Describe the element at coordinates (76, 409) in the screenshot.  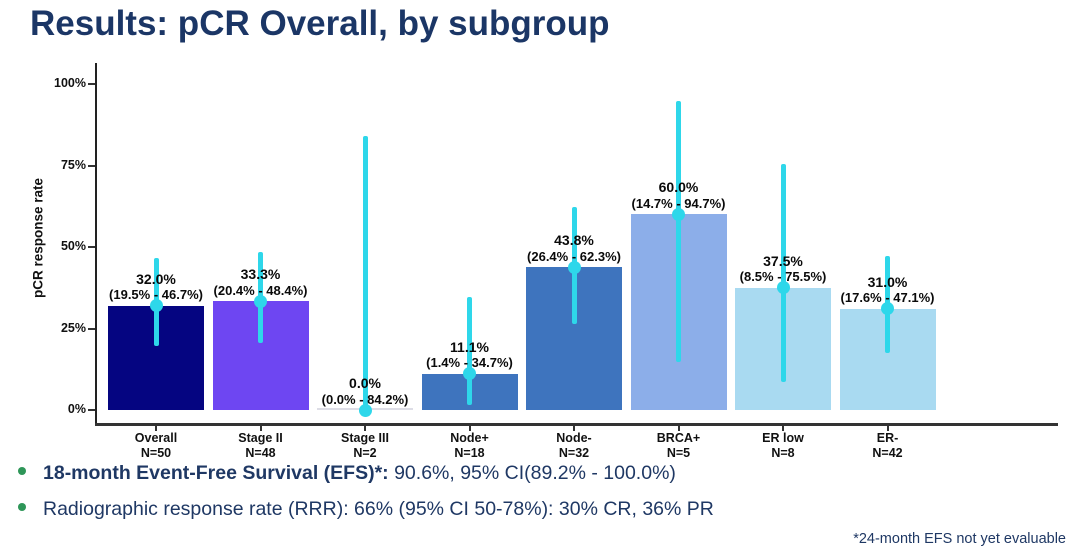
I see `y-tick-label: 0%` at that location.